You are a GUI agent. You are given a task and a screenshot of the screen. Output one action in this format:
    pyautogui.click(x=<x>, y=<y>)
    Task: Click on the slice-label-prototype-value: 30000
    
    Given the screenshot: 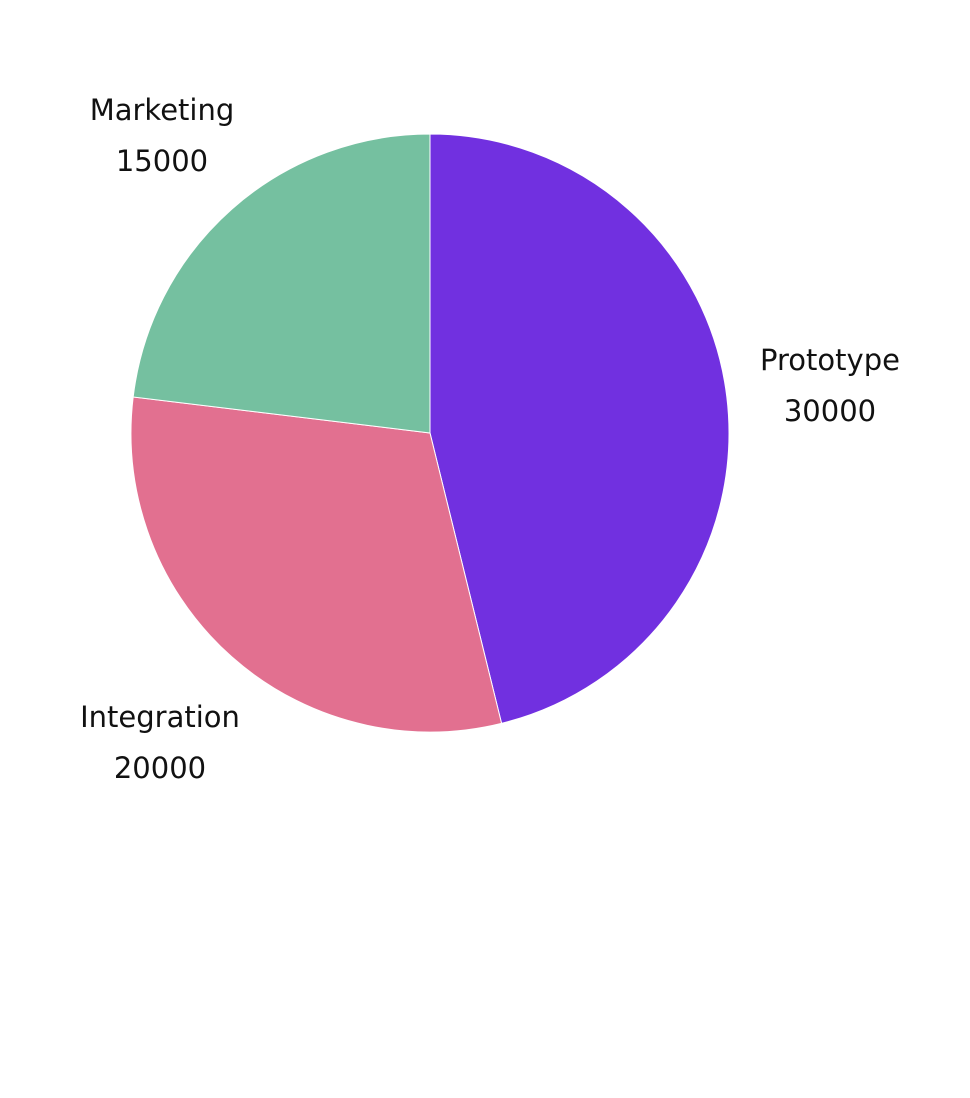 What is the action you would take?
    pyautogui.click(x=830, y=411)
    